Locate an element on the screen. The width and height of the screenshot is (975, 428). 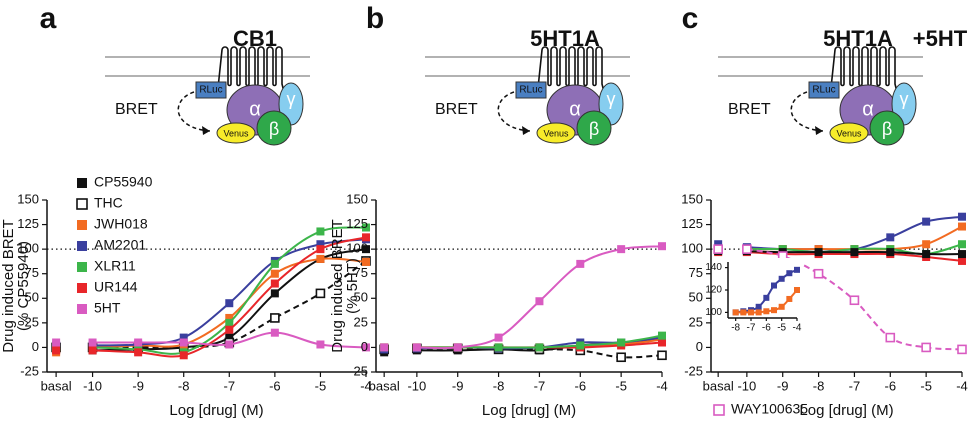
bret-label: BRET is located at coordinates (749, 109).